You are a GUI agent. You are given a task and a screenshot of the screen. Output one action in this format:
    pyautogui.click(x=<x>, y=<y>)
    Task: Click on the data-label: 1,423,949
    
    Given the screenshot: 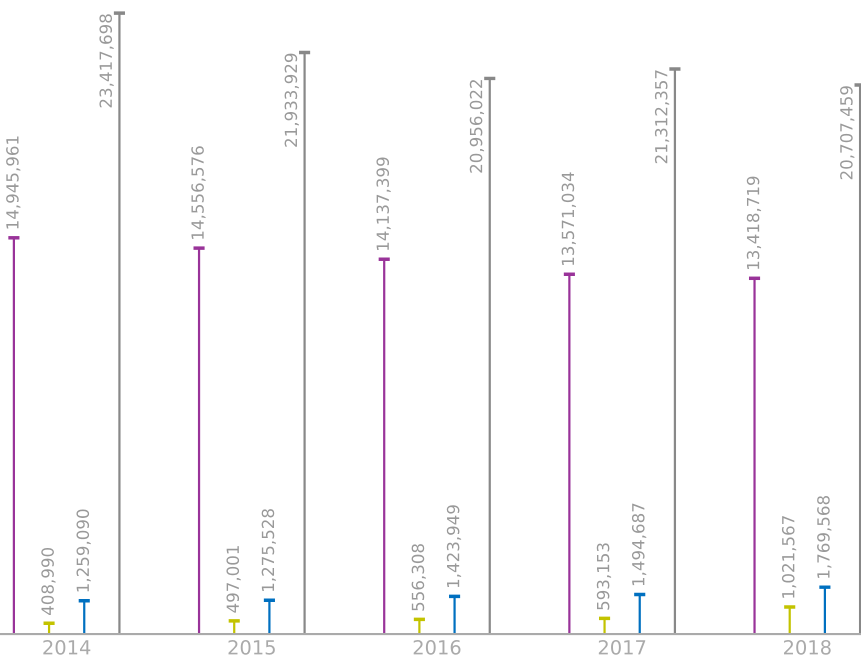 What is the action you would take?
    pyautogui.click(x=454, y=546)
    